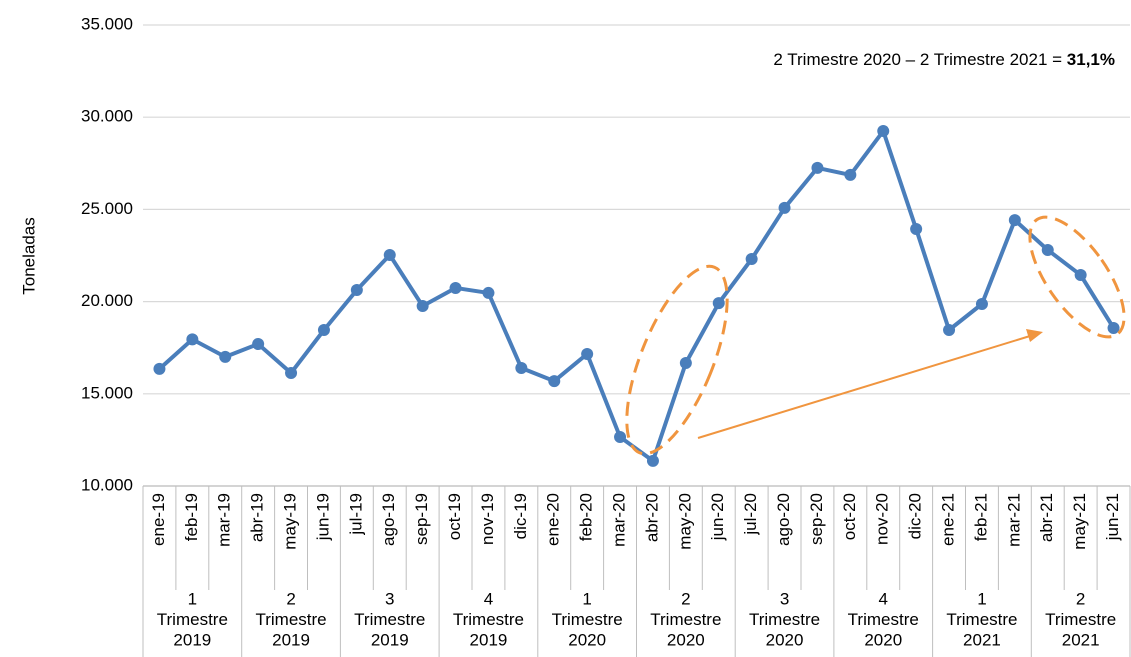  Describe the element at coordinates (1046, 517) in the screenshot. I see `x-tick-label: abr-21` at that location.